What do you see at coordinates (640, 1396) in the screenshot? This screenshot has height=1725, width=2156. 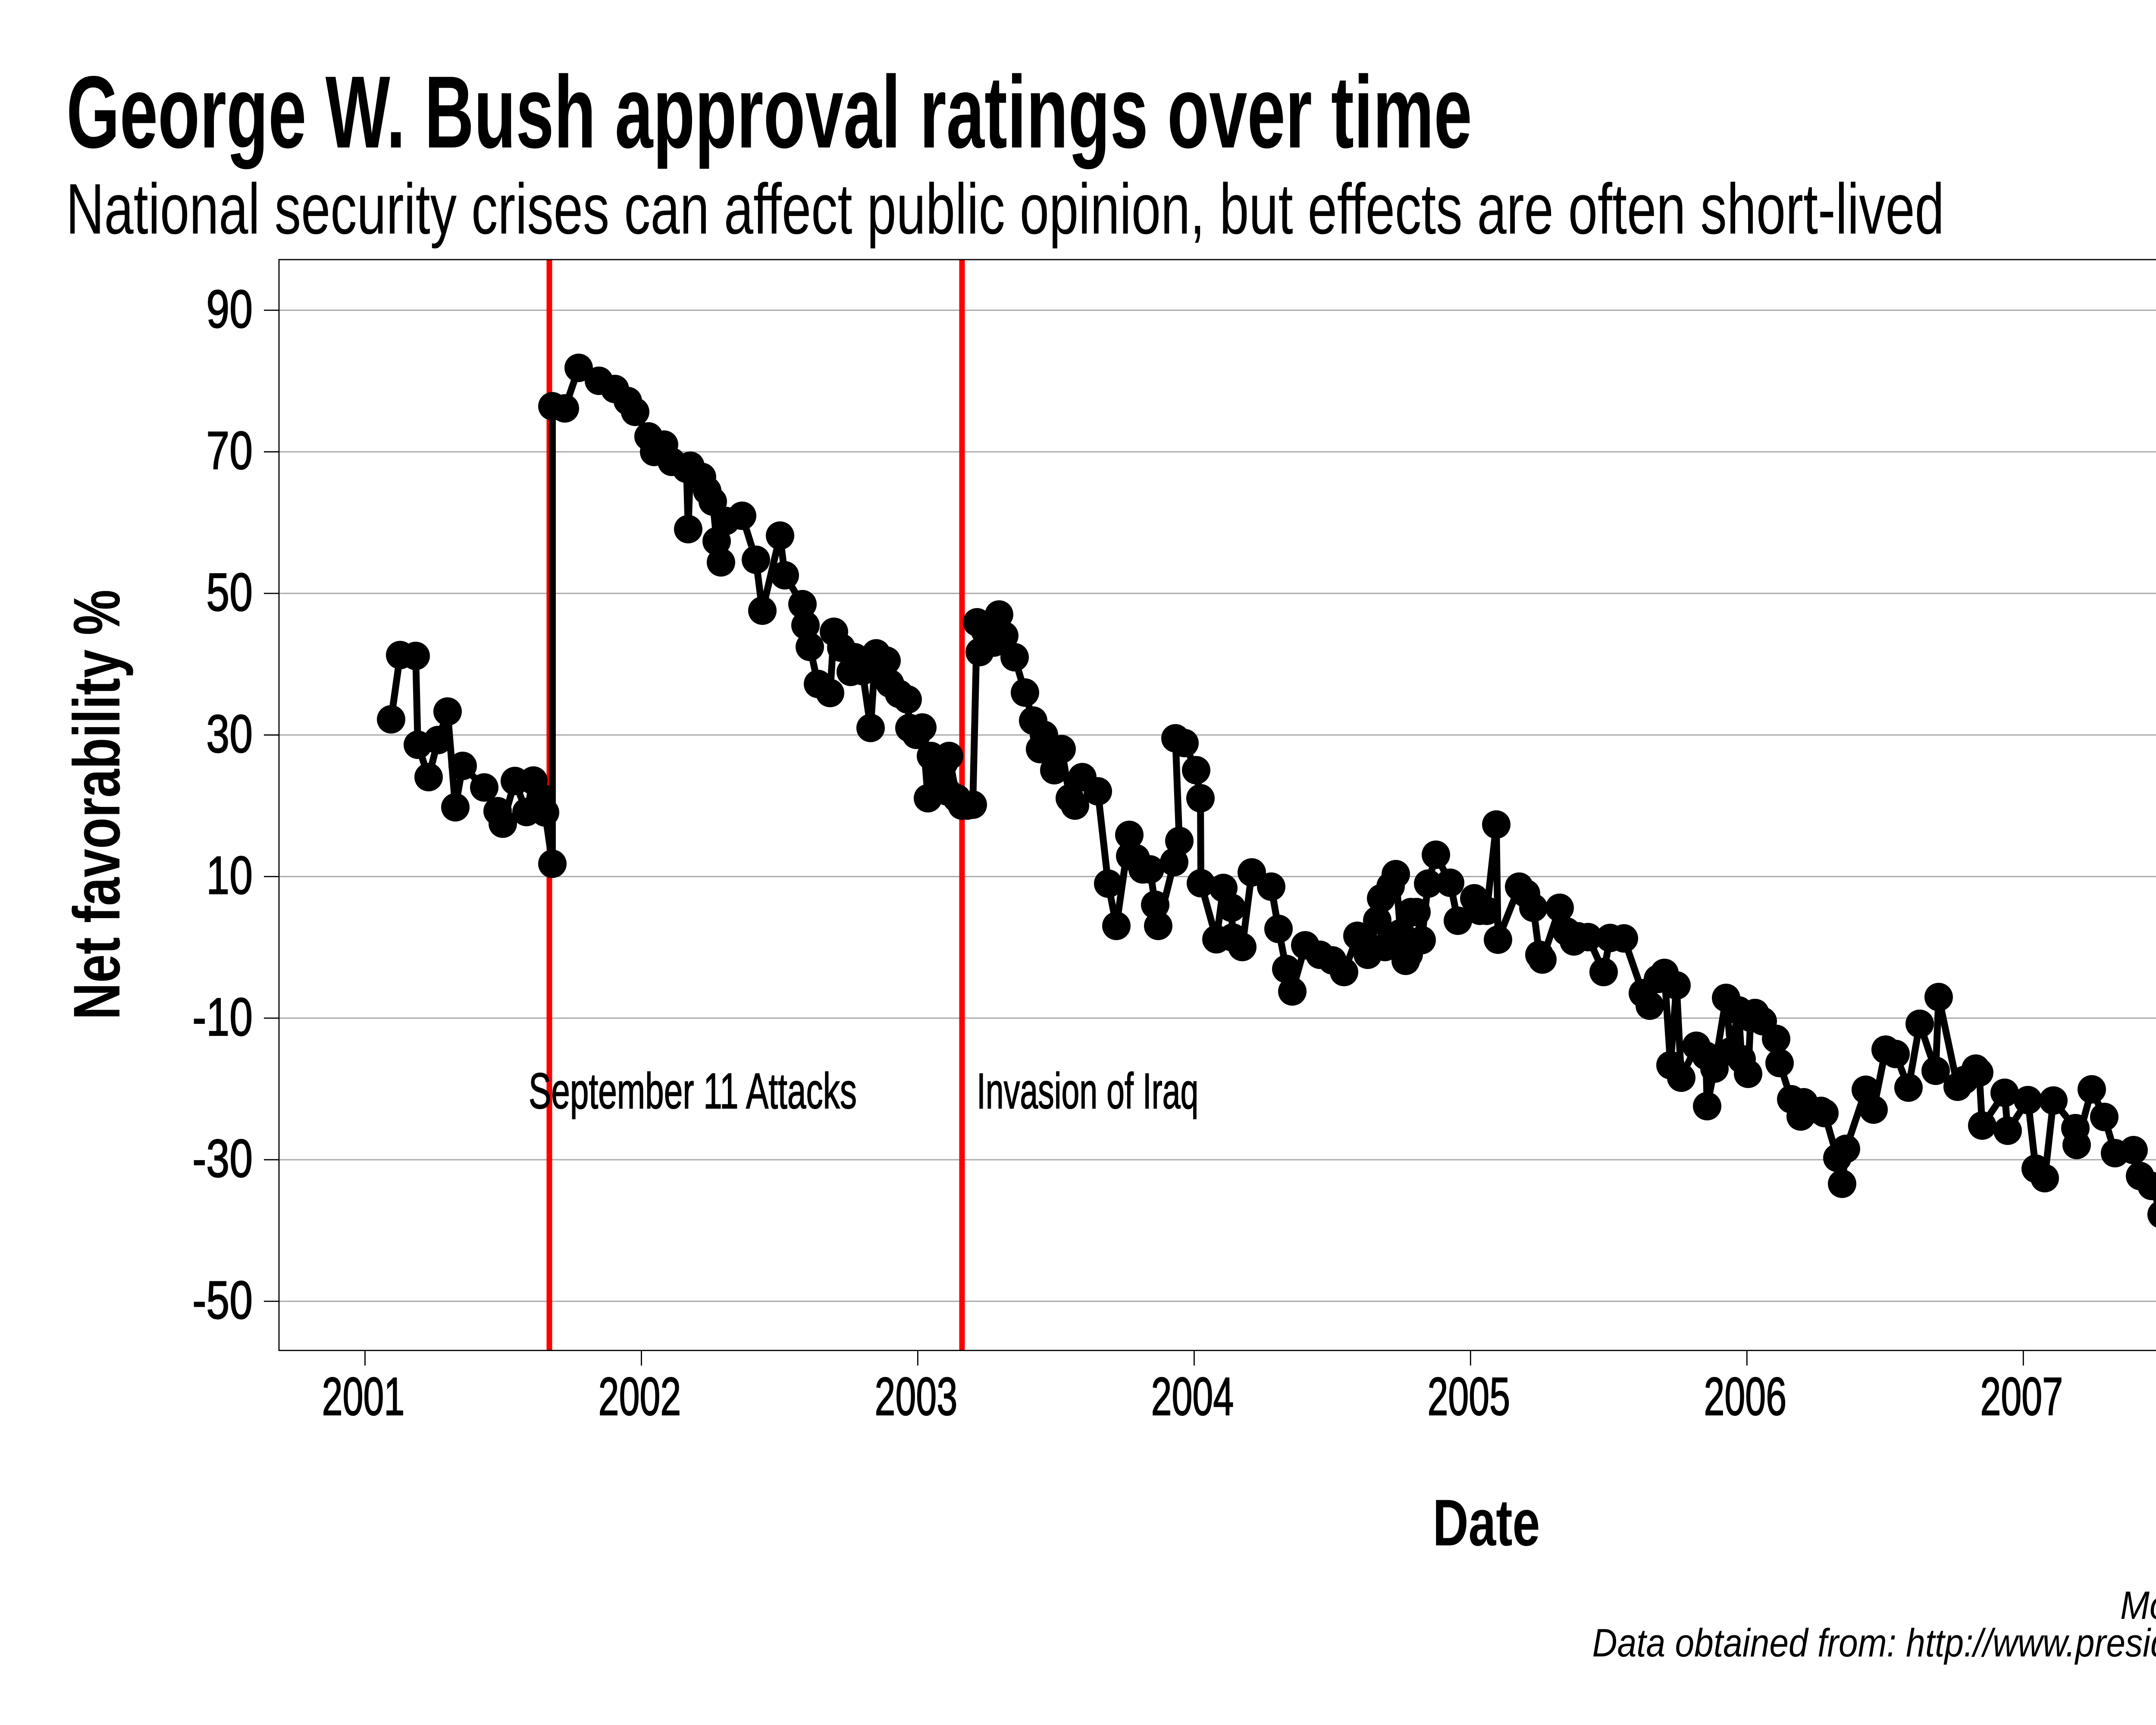 I see `svg-text: 2002` at bounding box center [640, 1396].